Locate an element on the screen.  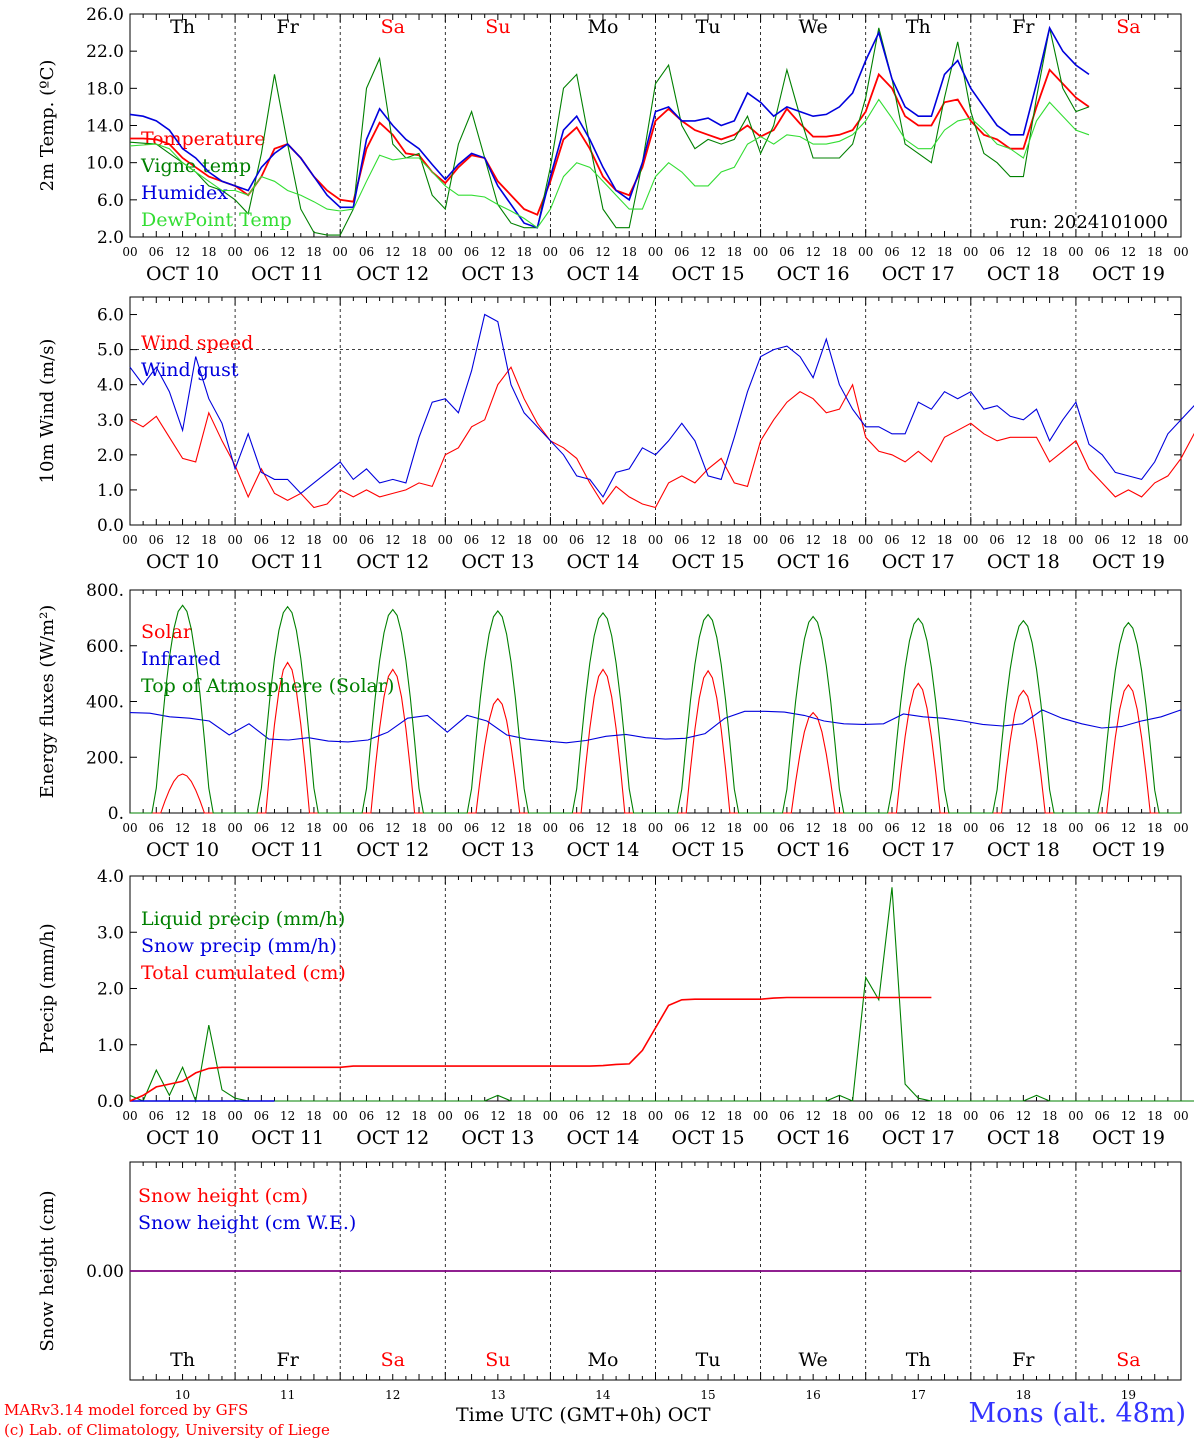
station-name: Mons (alt. 48m) is located at coordinates (1077, 1413).